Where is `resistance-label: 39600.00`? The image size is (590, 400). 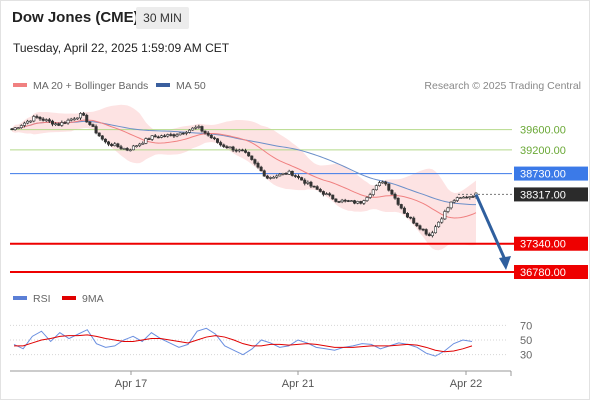 resistance-label: 39600.00 is located at coordinates (543, 131).